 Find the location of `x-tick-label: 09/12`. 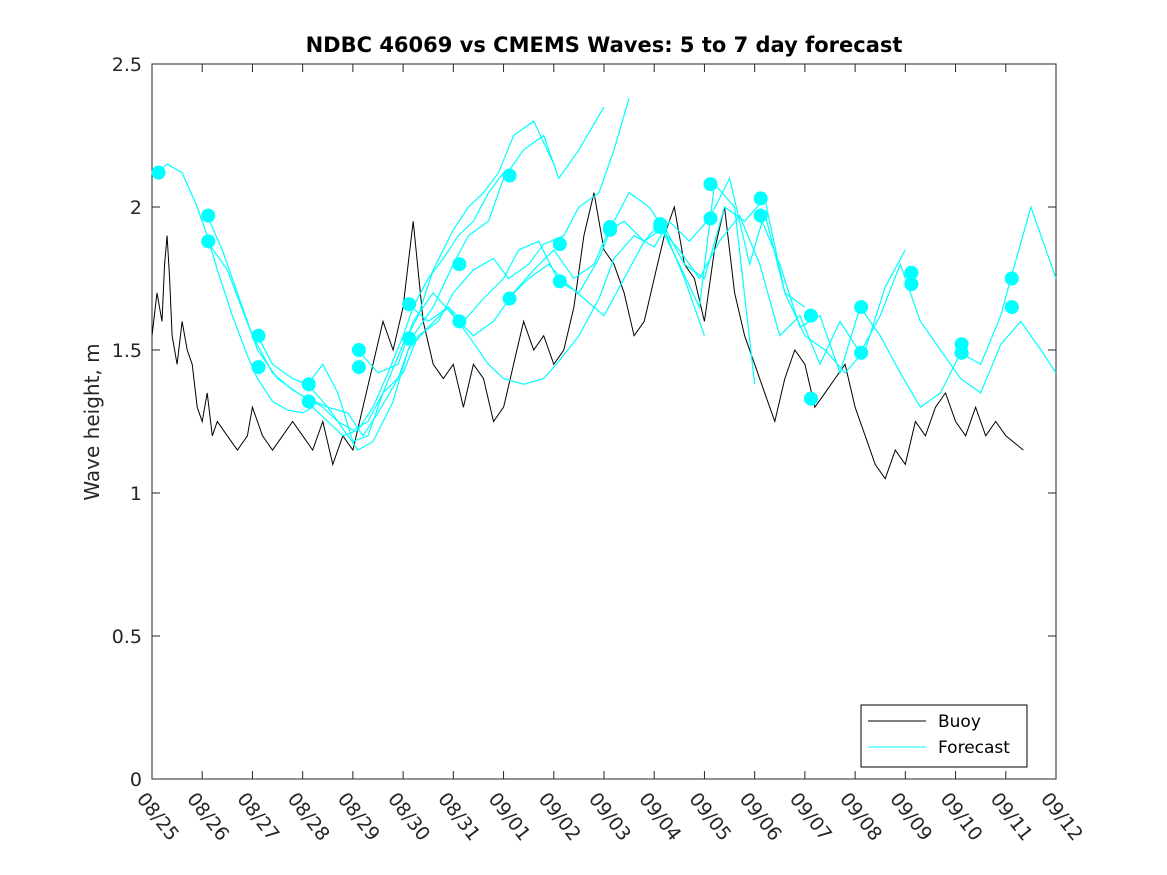

x-tick-label: 09/12 is located at coordinates (1061, 817).